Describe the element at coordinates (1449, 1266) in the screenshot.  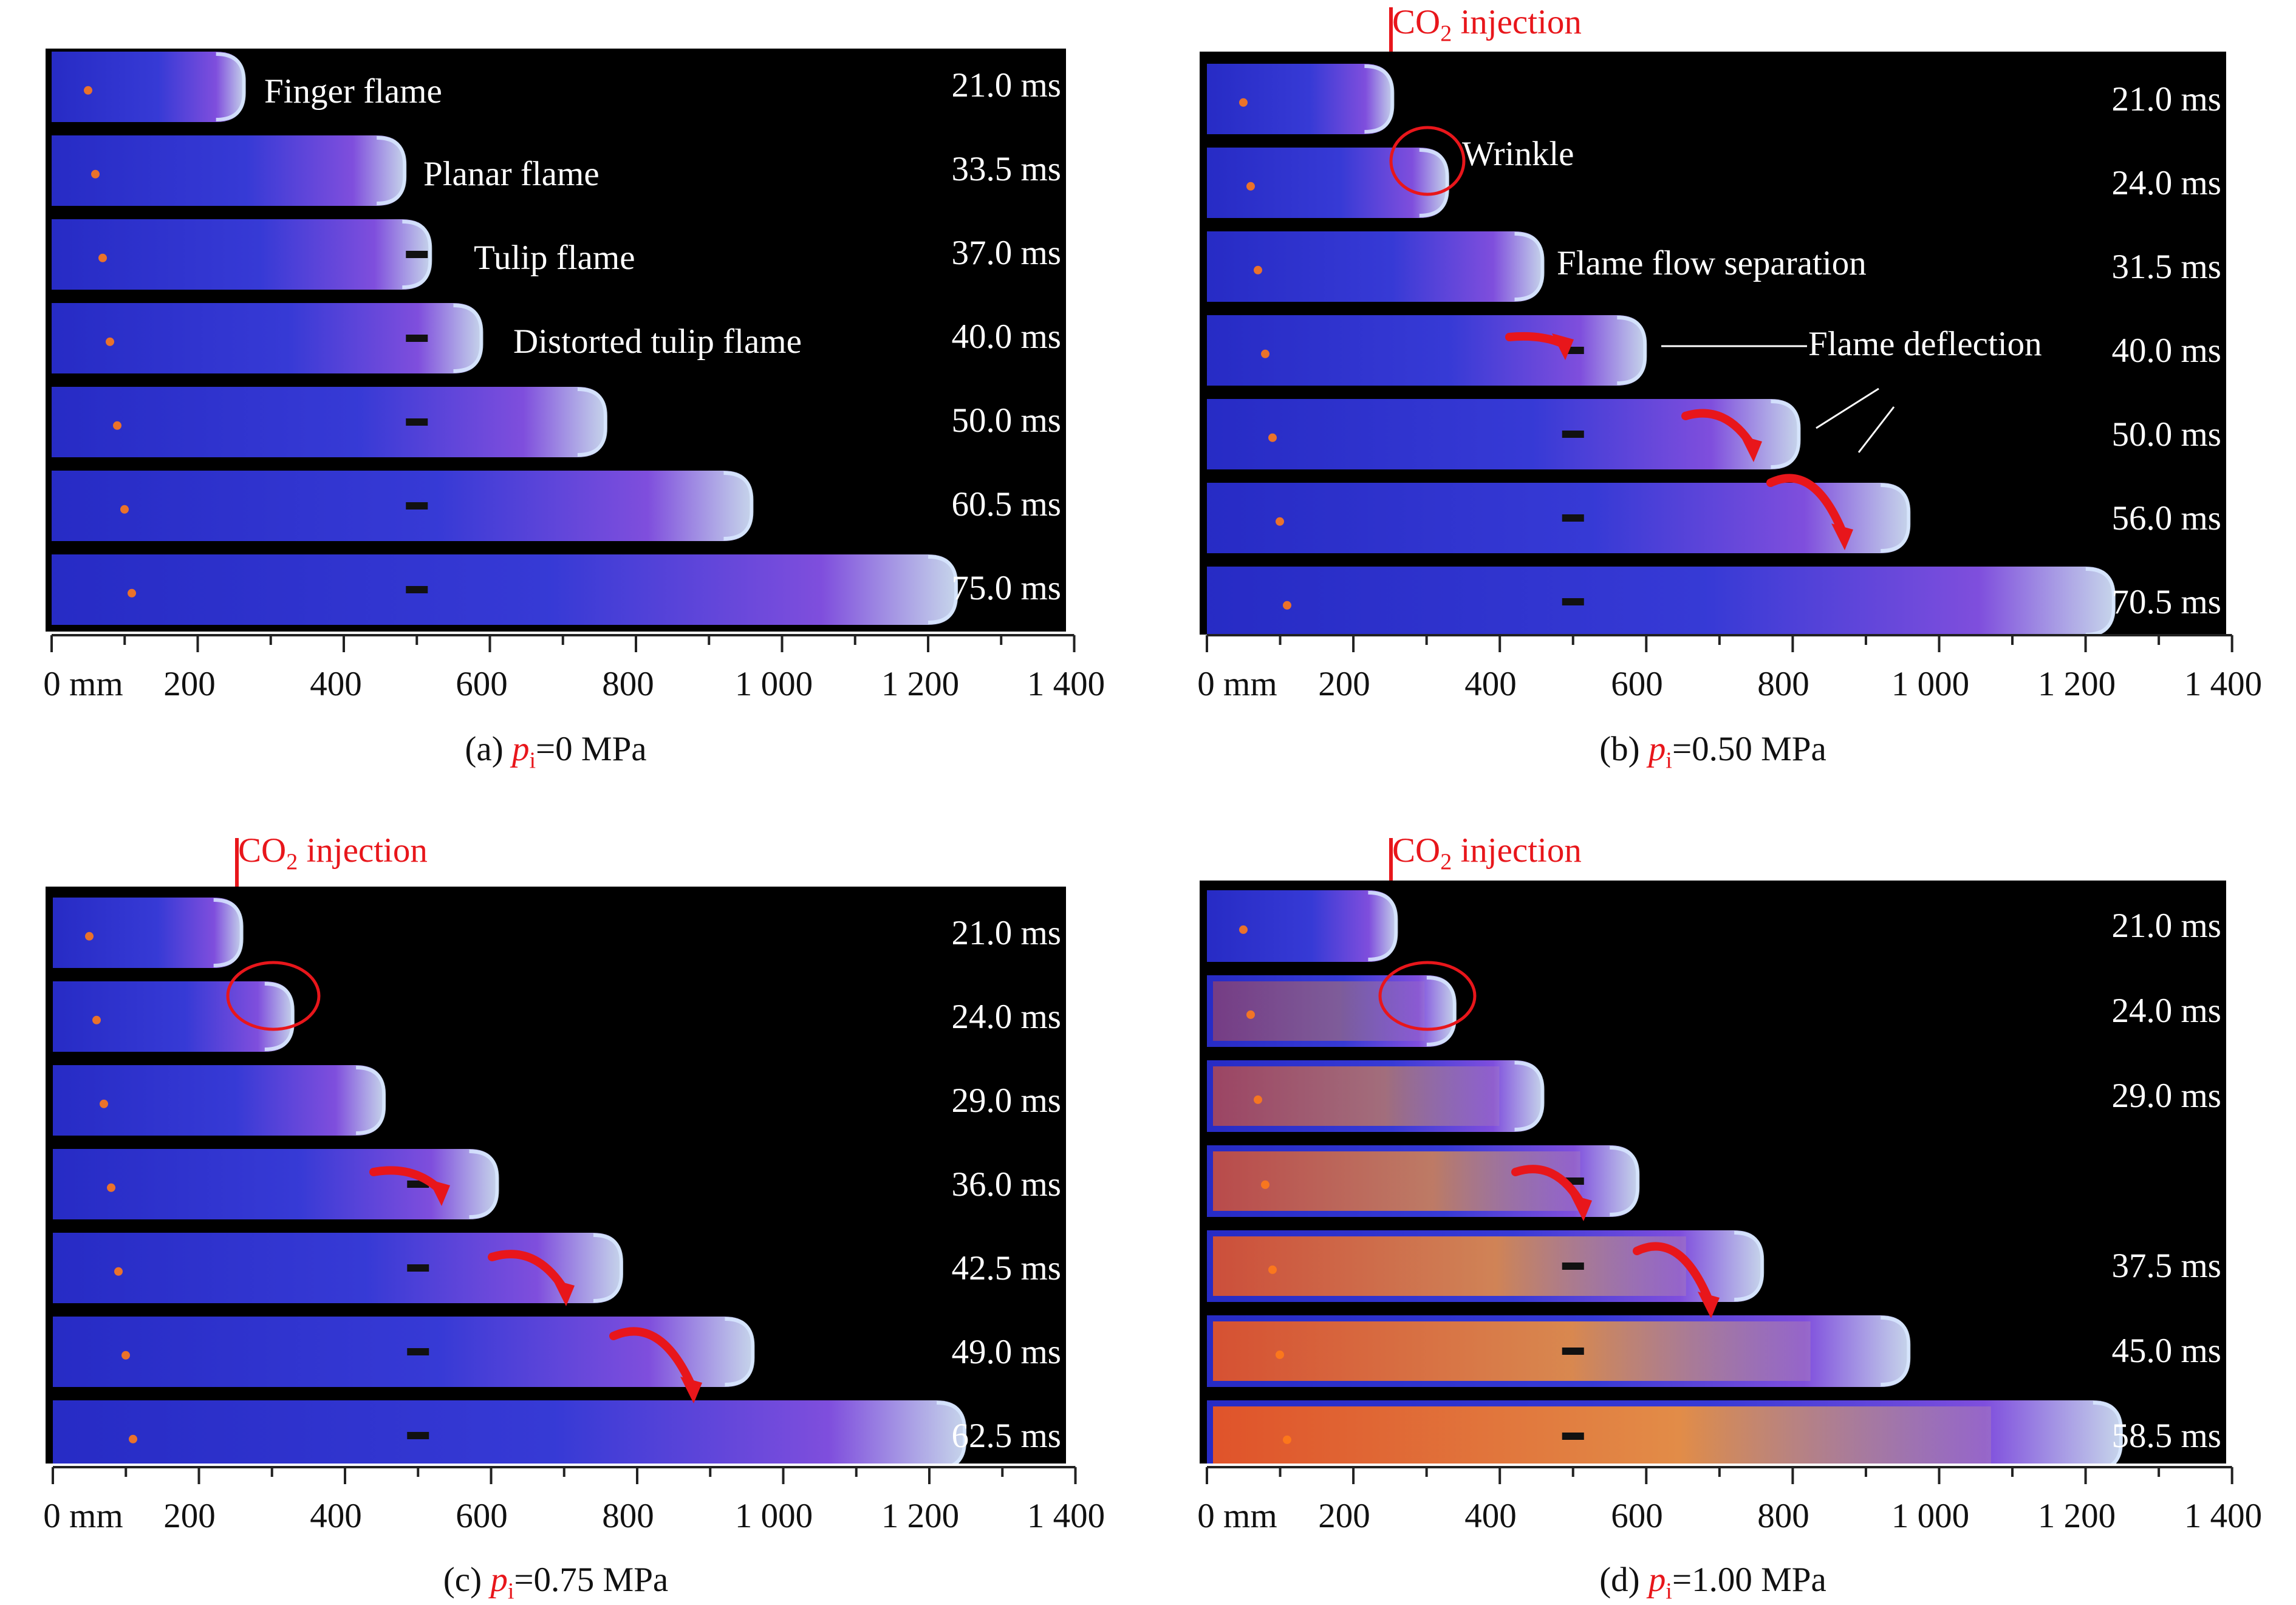
I see `combustion-region` at that location.